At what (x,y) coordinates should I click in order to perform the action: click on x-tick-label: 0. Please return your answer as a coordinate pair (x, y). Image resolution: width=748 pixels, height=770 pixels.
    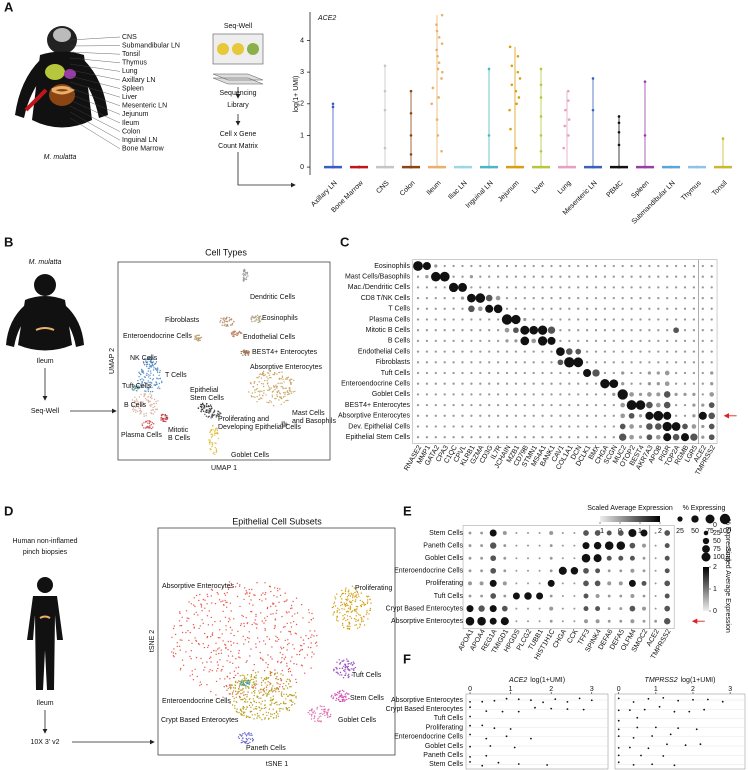
    Looking at the image, I should click on (470, 689).